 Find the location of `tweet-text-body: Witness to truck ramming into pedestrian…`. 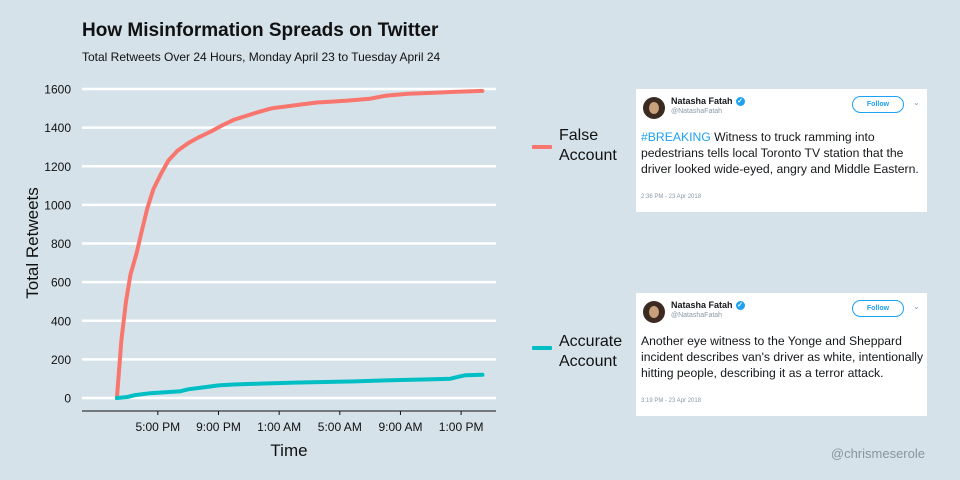

tweet-text-body: Witness to truck ramming into pedestrian… is located at coordinates (780, 153).